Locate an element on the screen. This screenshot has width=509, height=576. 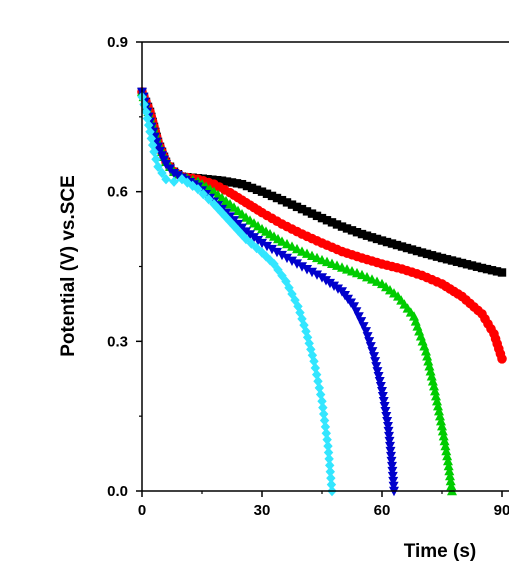
data-point-circle is located at coordinates (502, 358).